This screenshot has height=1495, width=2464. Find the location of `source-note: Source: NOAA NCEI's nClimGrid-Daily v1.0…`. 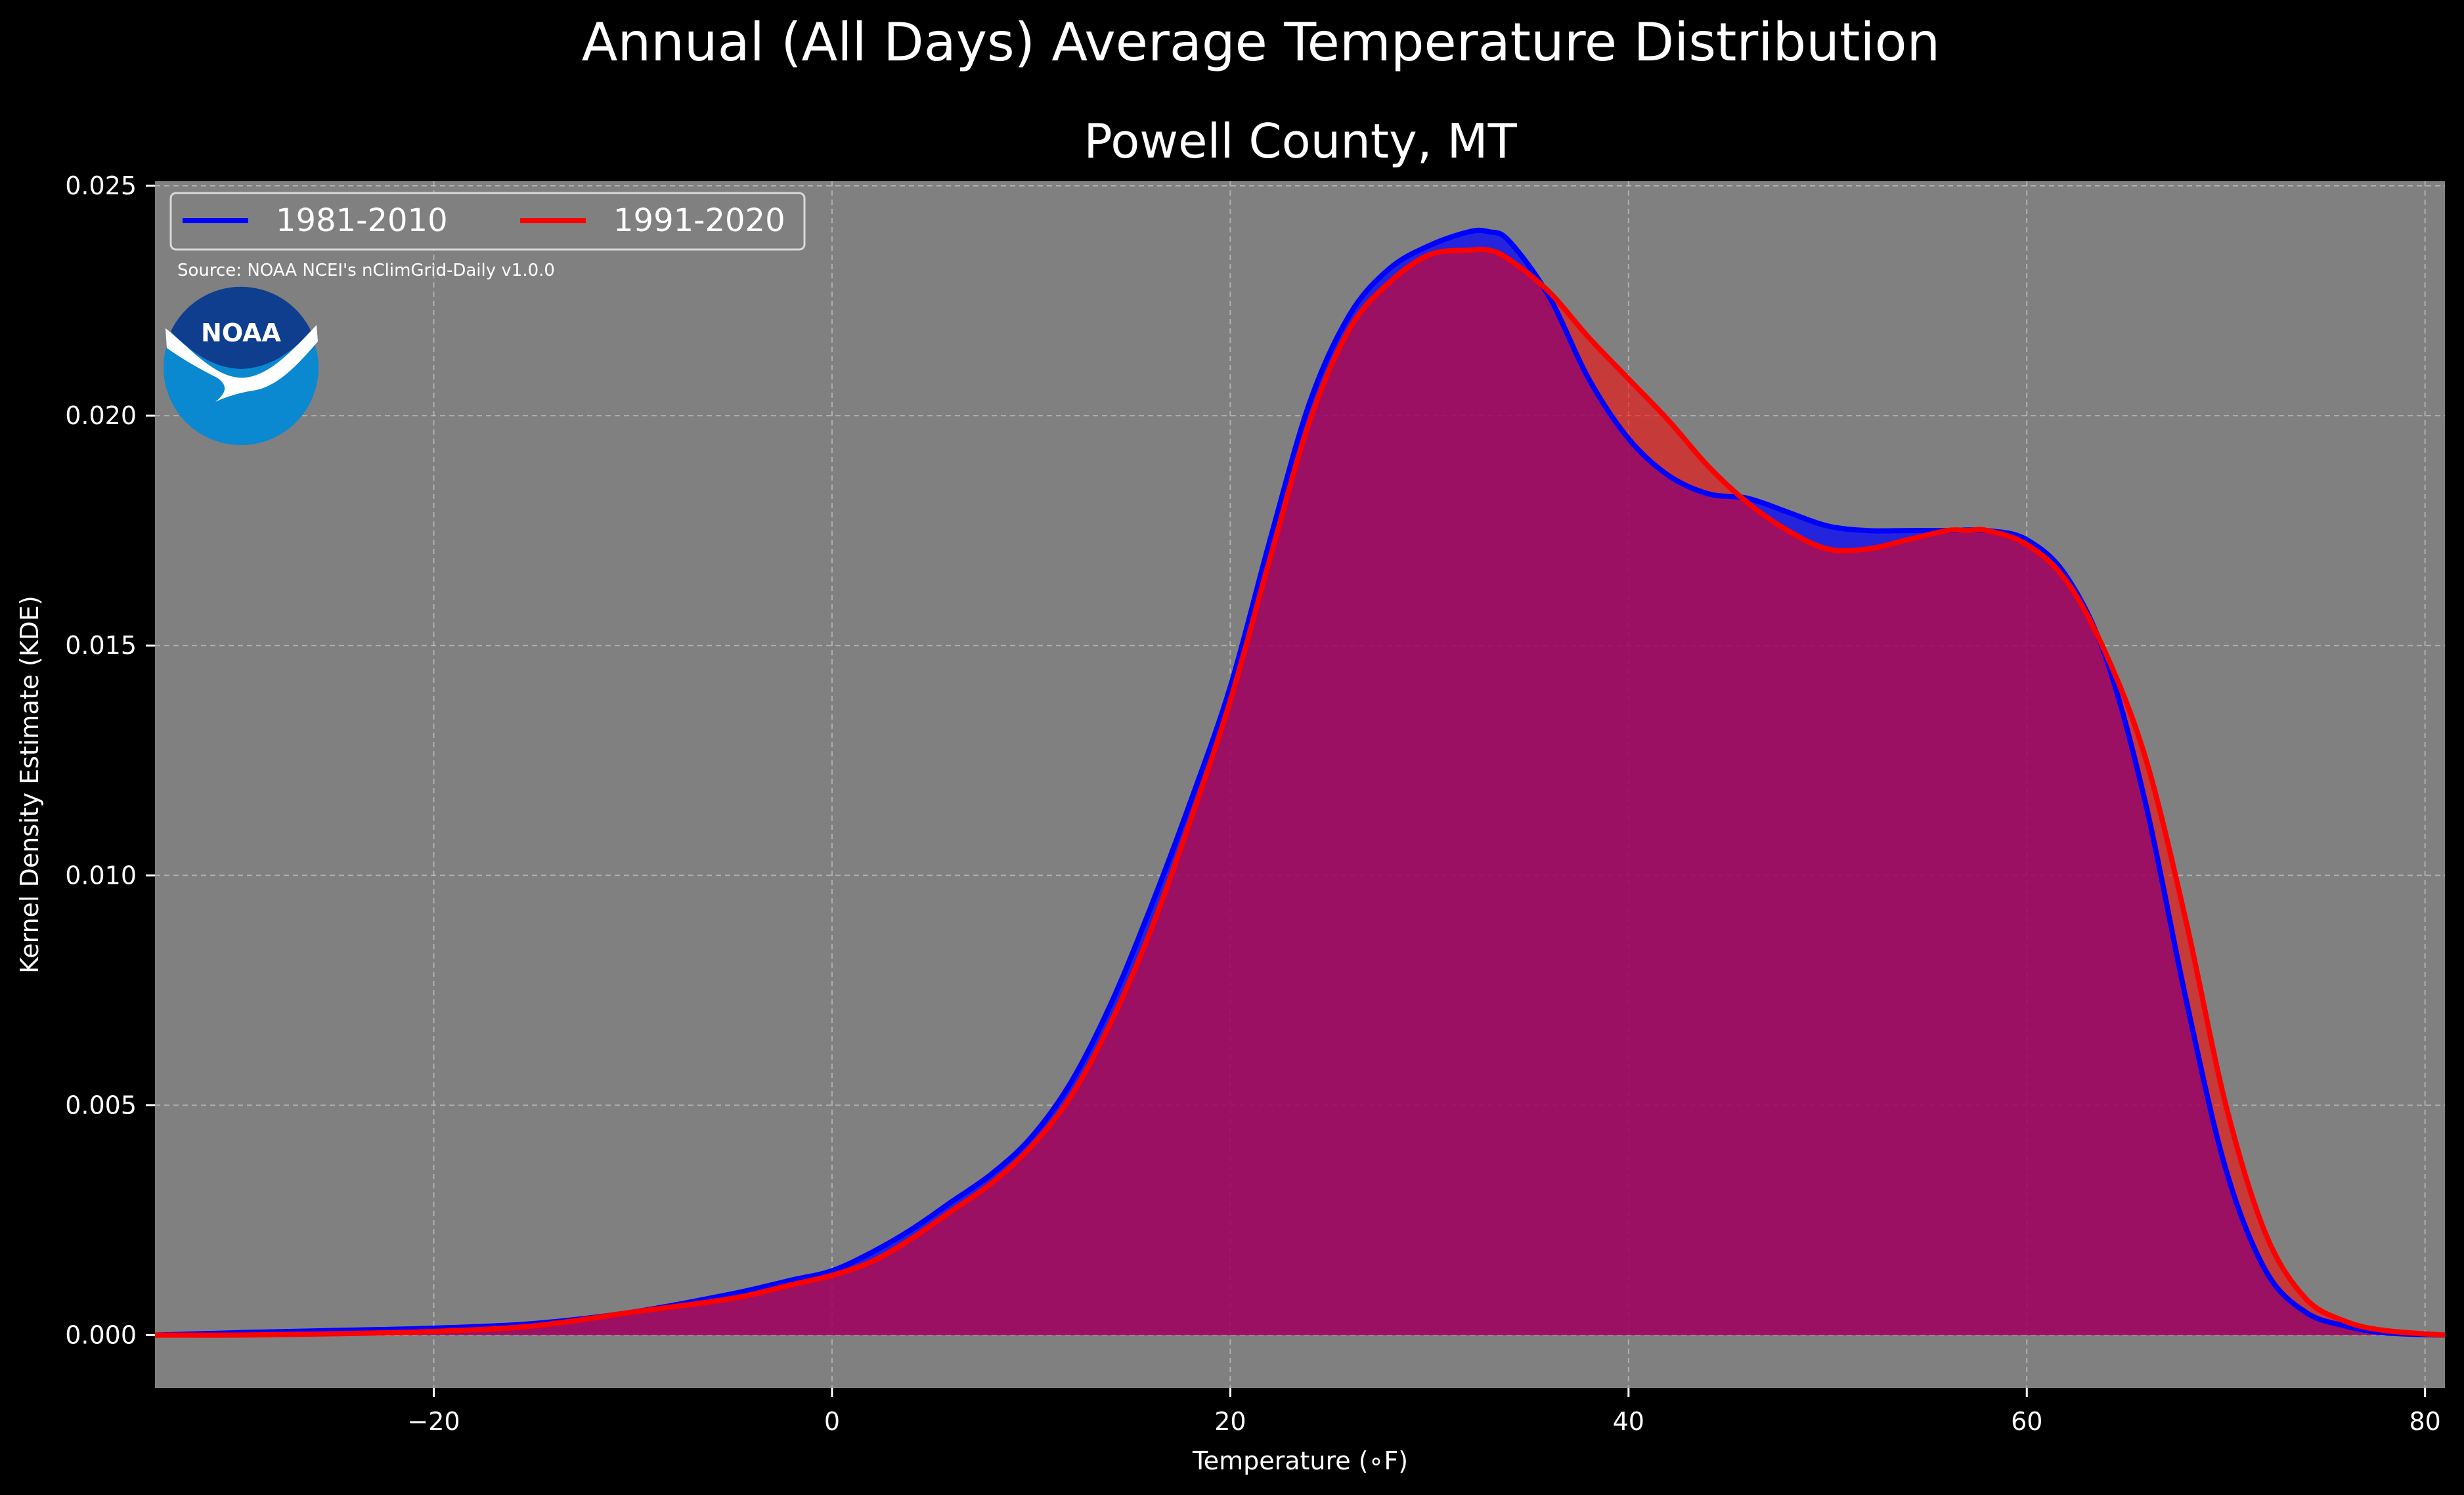

source-note: Source: NOAA NCEI's nClimGrid-Daily v1.0… is located at coordinates (366, 270).